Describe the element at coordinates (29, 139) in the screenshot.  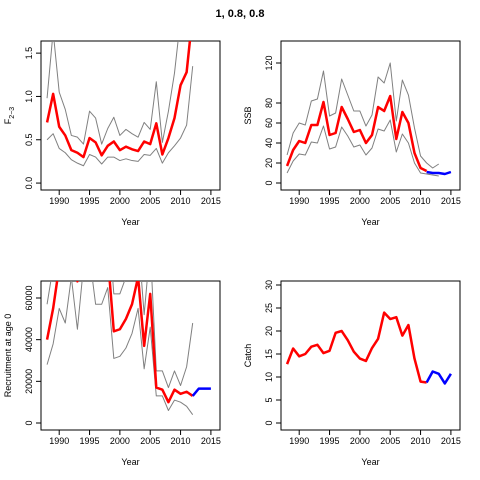
I see `y-tick-label: 0.5` at that location.